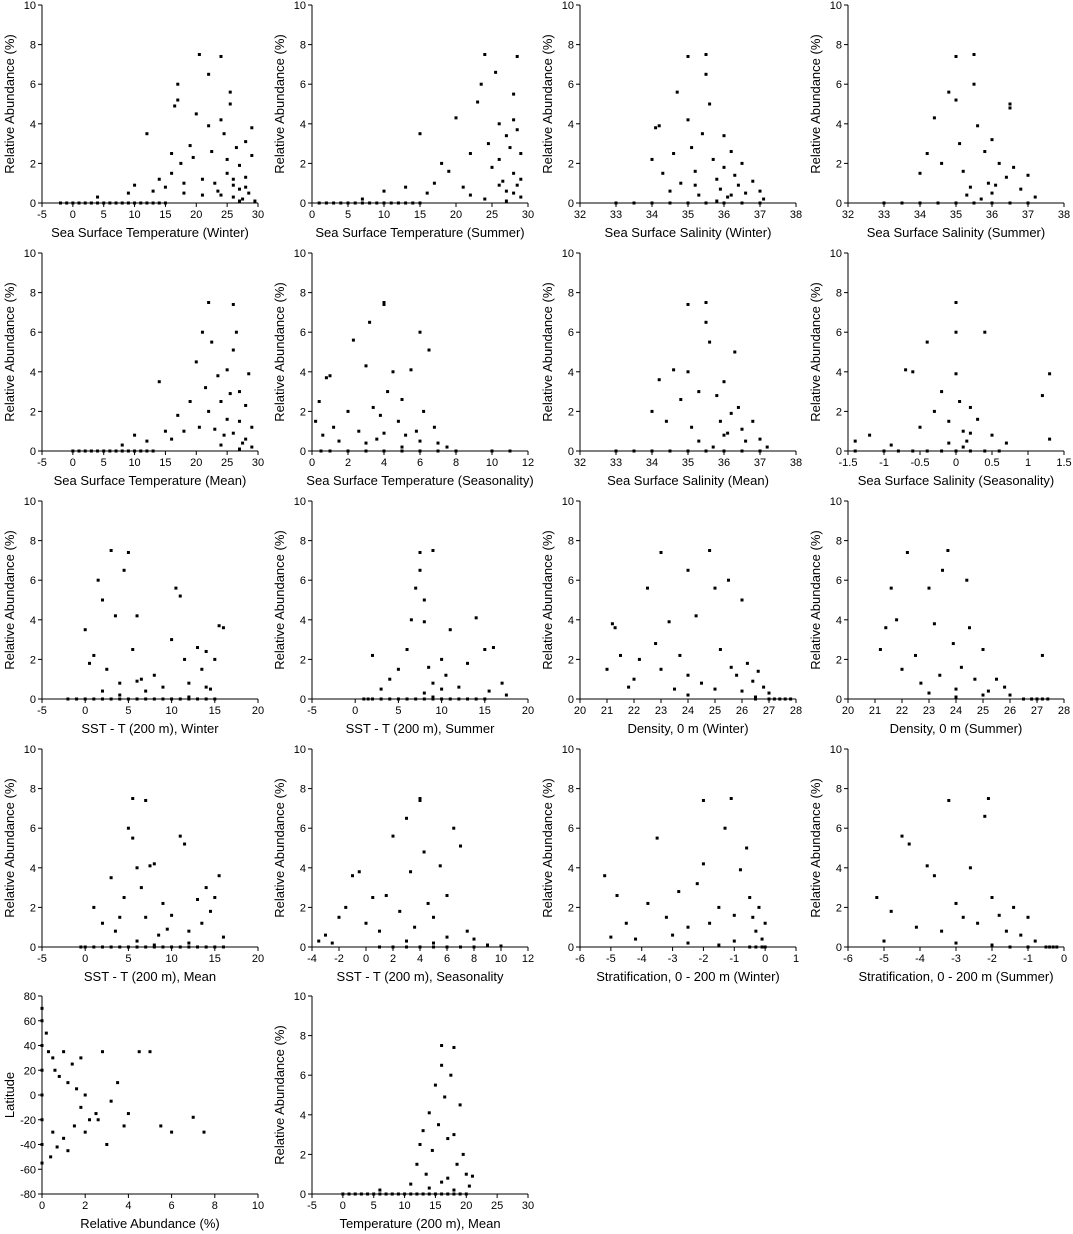 This screenshot has width=1073, height=1234. What do you see at coordinates (547, 847) in the screenshot?
I see `y-axis-title: Relative Abundance (%)` at bounding box center [547, 847].